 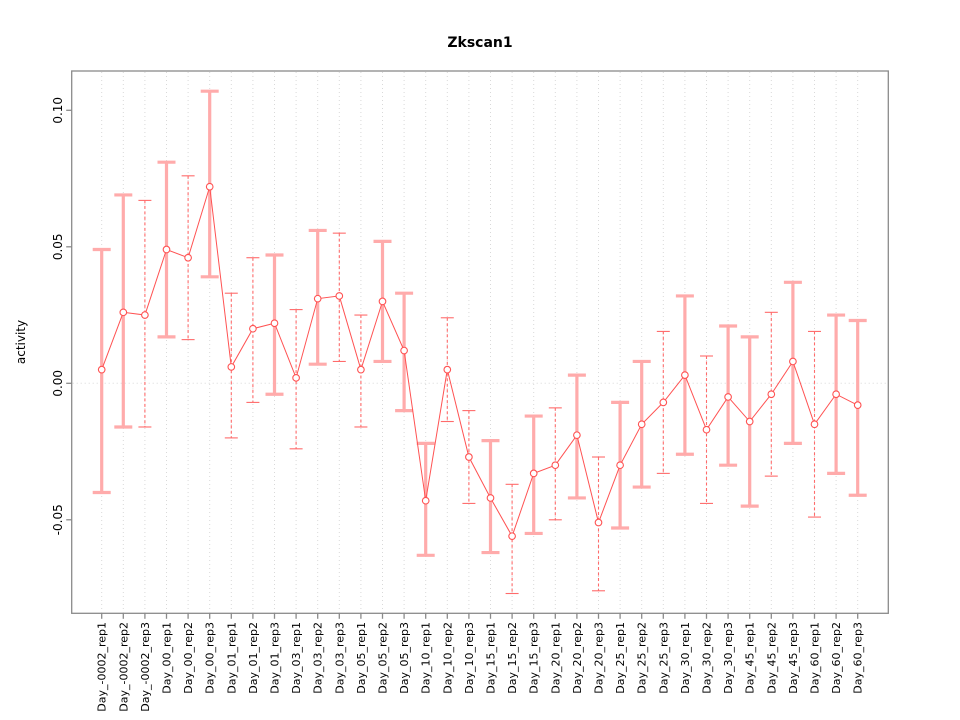 I want to click on chart-title: Zkscan1, so click(x=479, y=43).